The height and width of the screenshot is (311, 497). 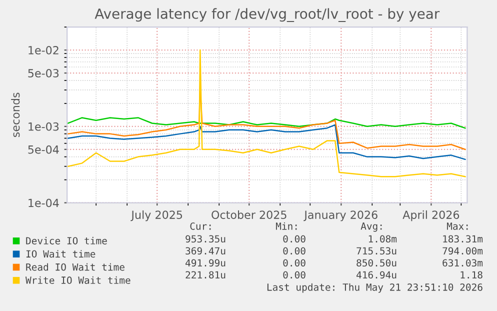 I want to click on x-tick-label: January 2026, so click(x=341, y=216).